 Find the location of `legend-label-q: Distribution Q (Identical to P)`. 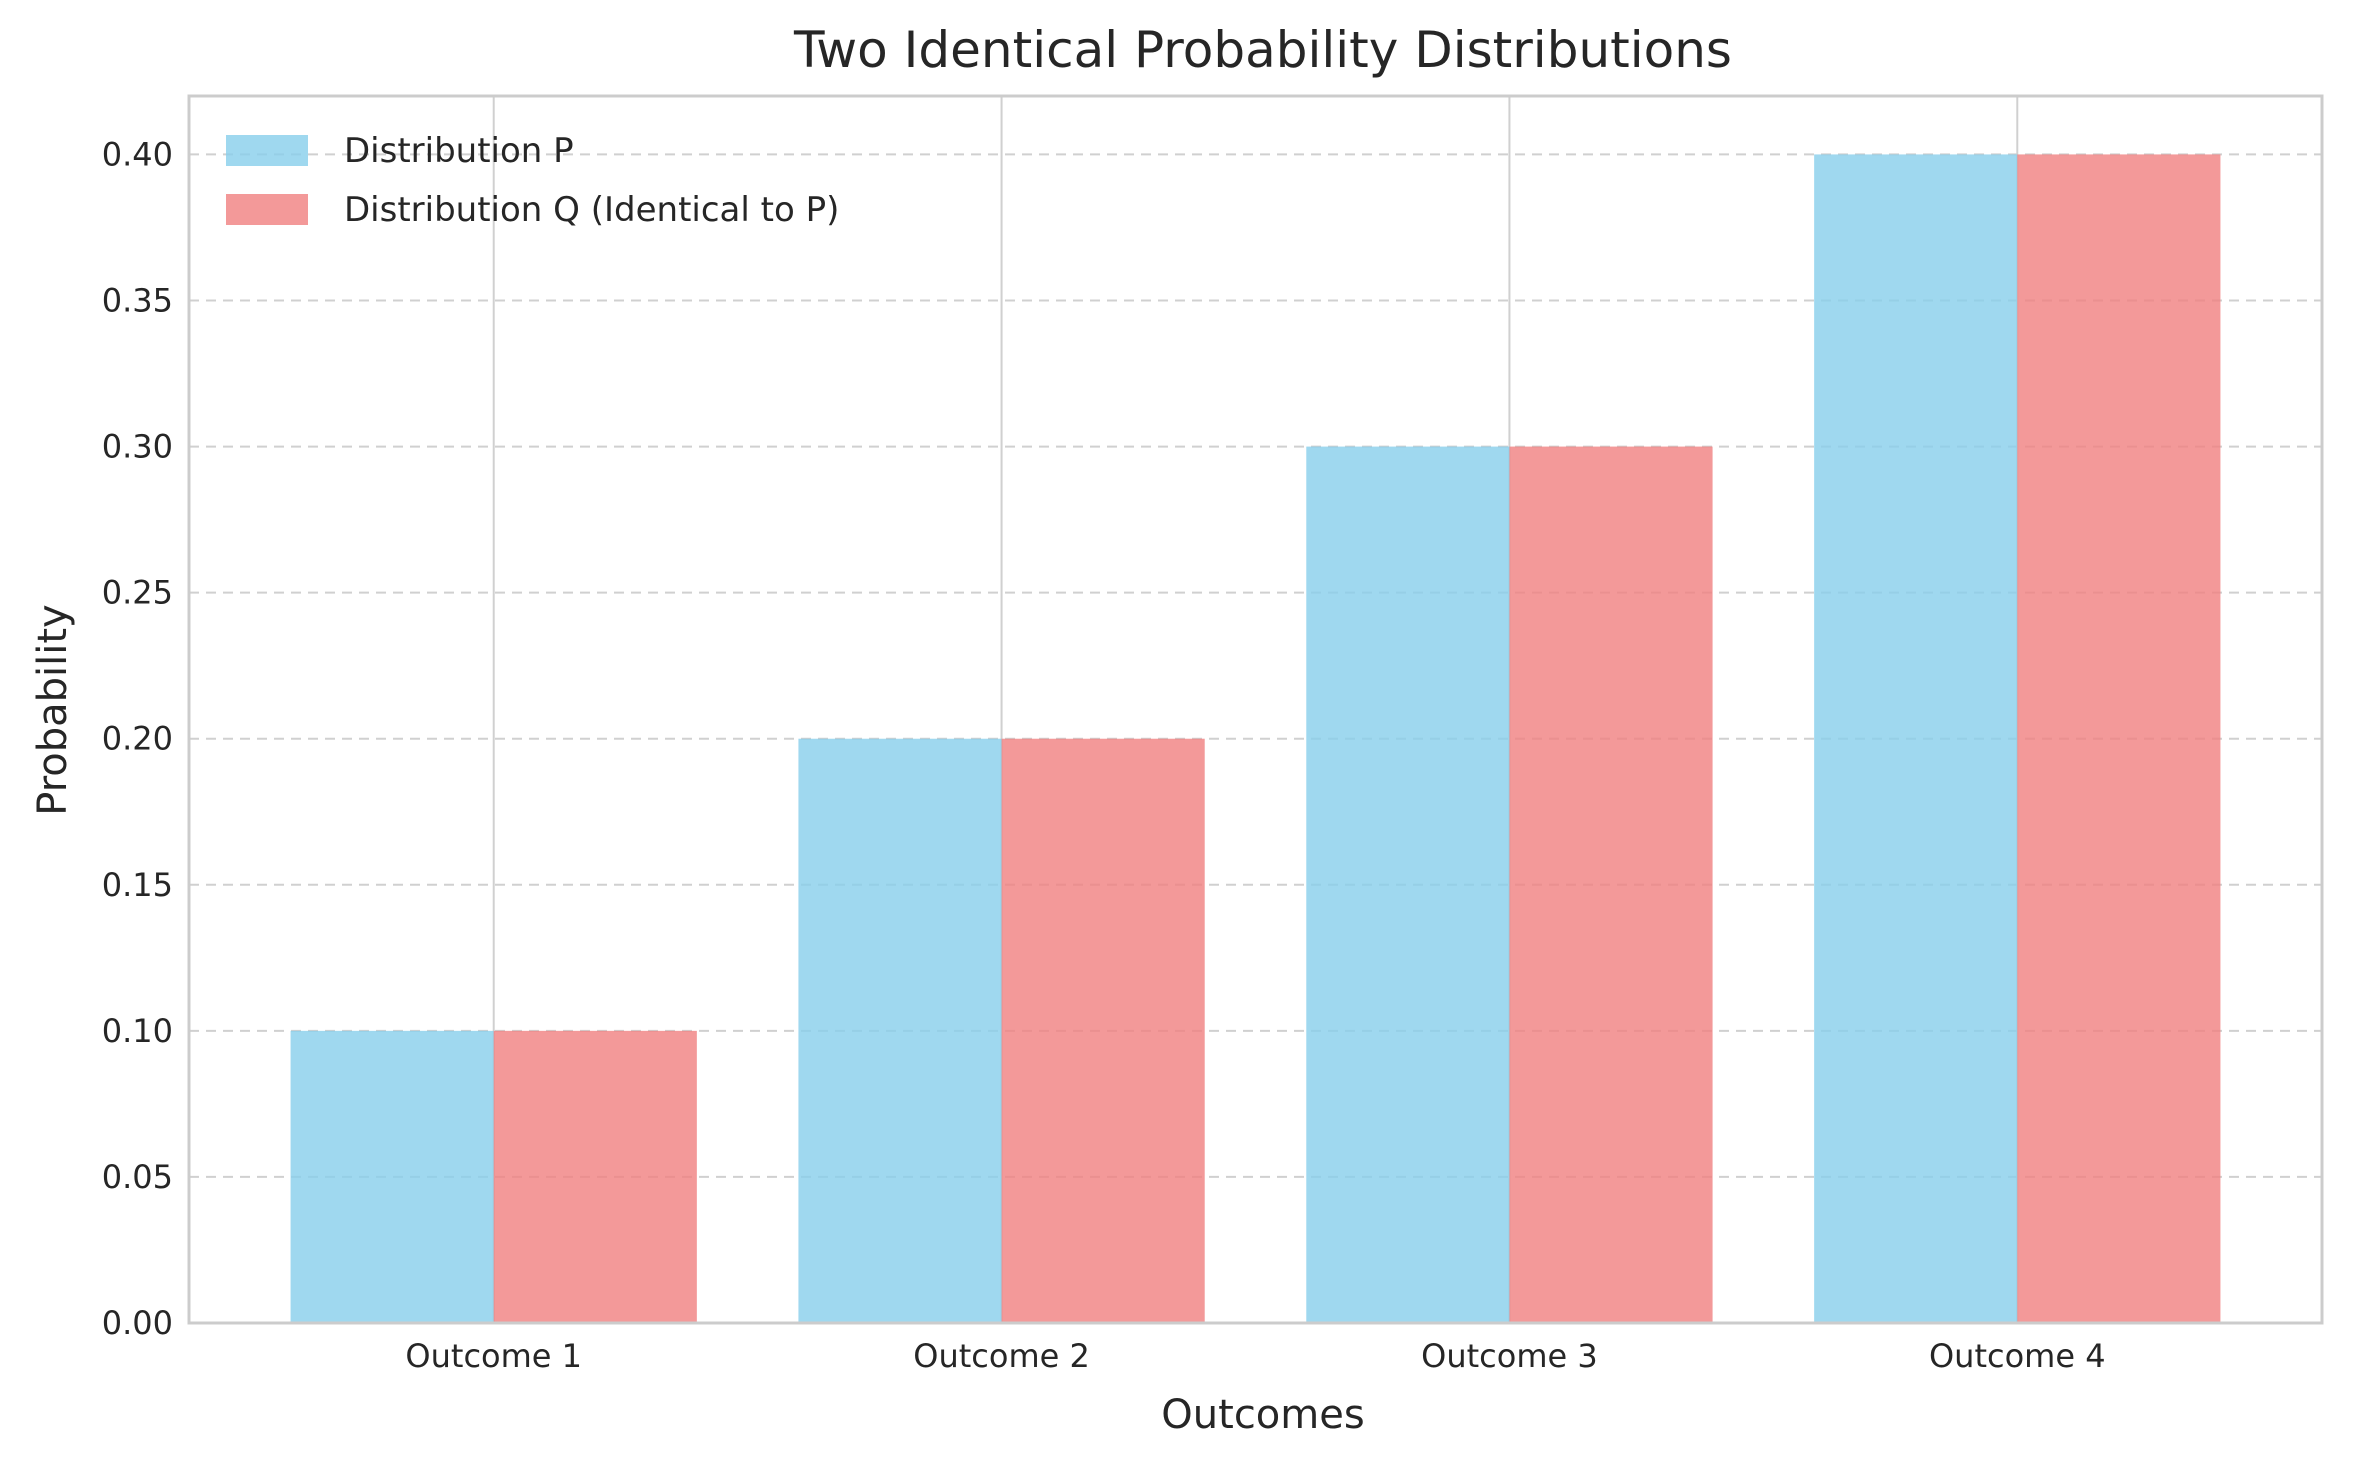

legend-label-q: Distribution Q (Identical to P) is located at coordinates (591, 210).